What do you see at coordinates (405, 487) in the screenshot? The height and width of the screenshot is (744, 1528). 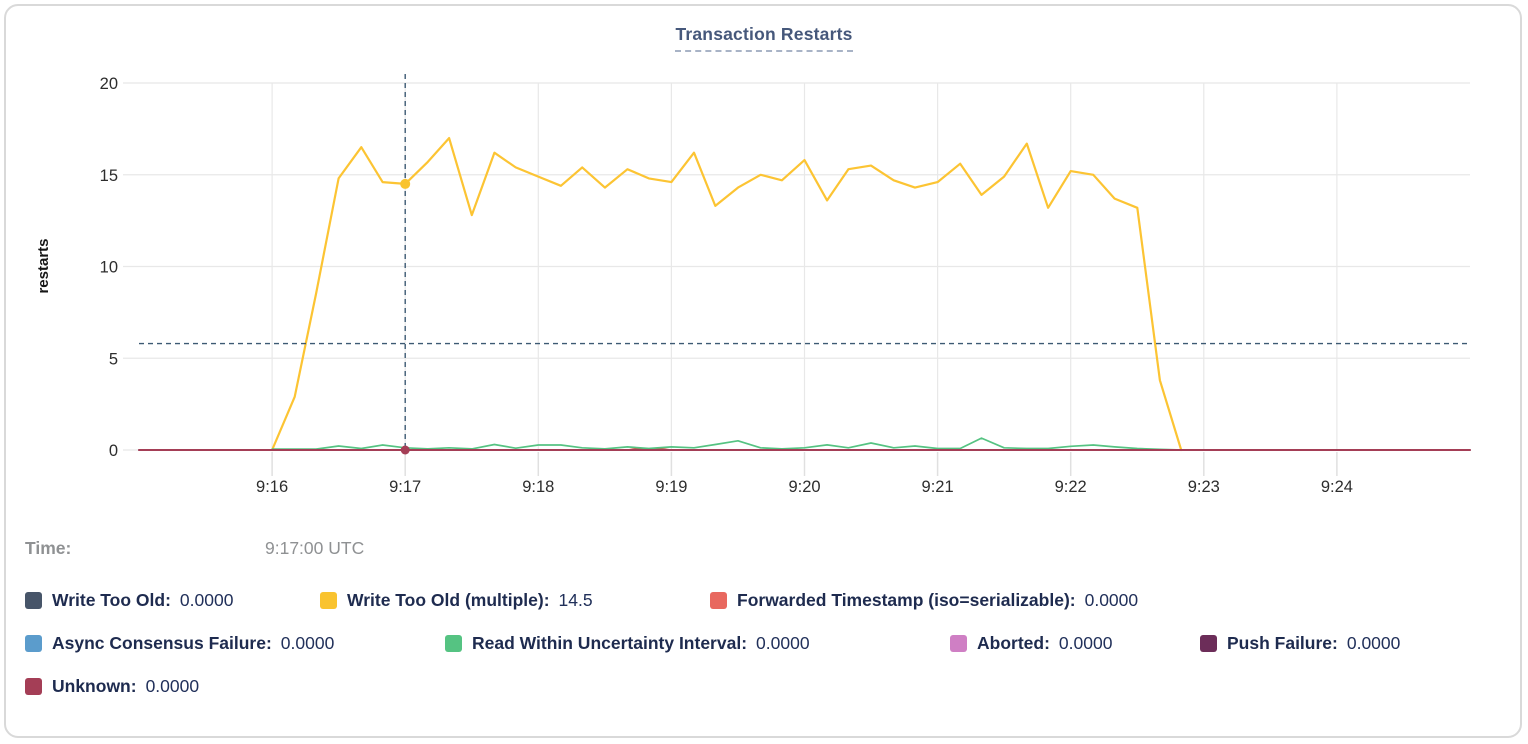 I see `x-tick-label: 9:17` at bounding box center [405, 487].